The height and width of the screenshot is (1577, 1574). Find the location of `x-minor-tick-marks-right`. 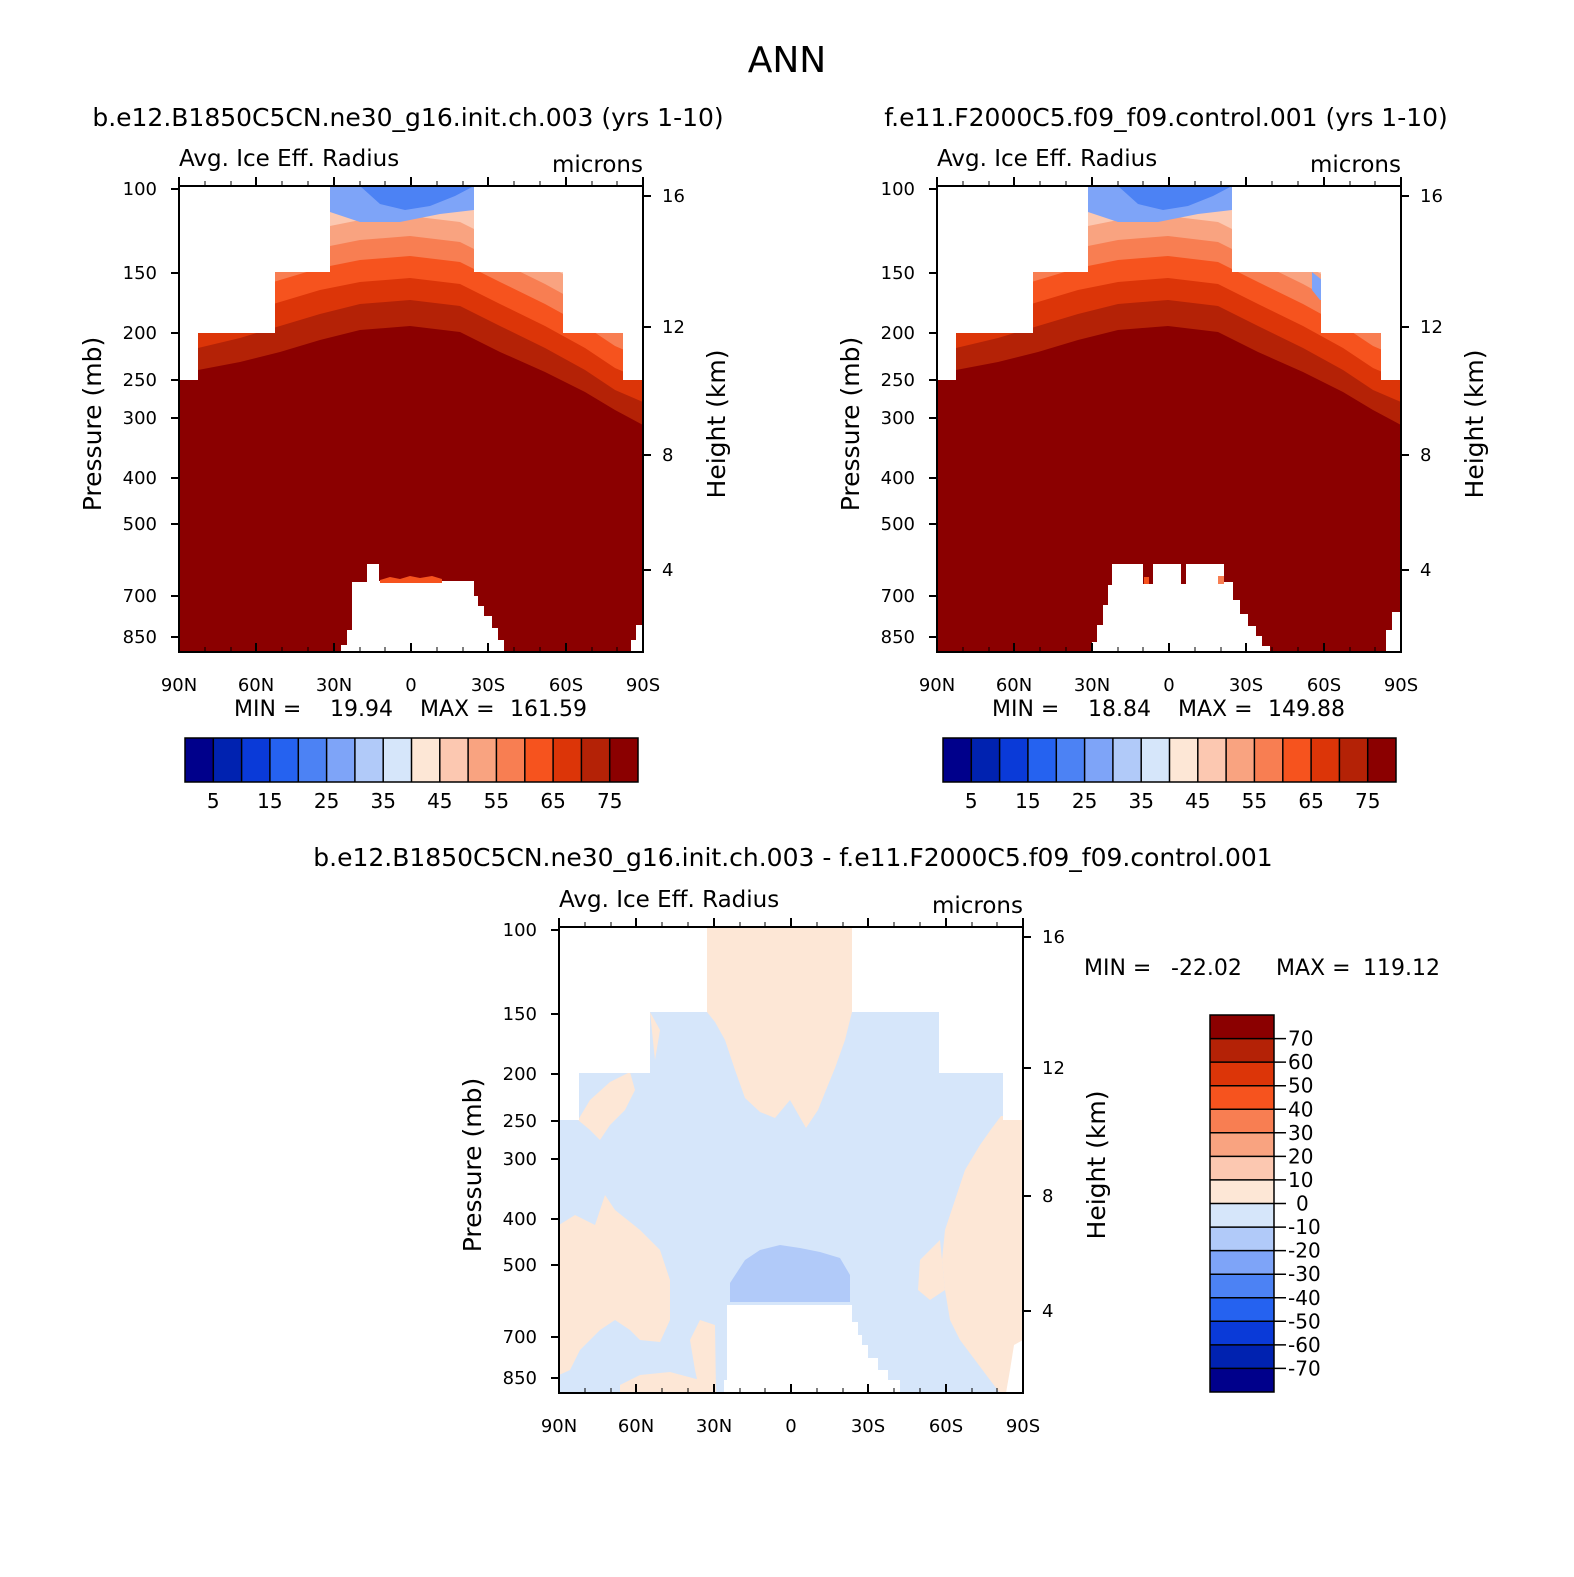

x-minor-tick-marks-right is located at coordinates (1169, 416).